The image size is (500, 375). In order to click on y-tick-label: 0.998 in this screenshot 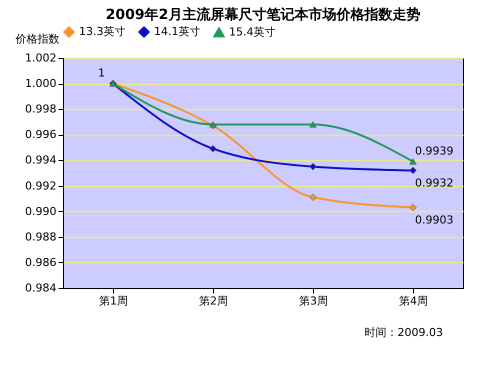, I will do `click(40, 109)`.